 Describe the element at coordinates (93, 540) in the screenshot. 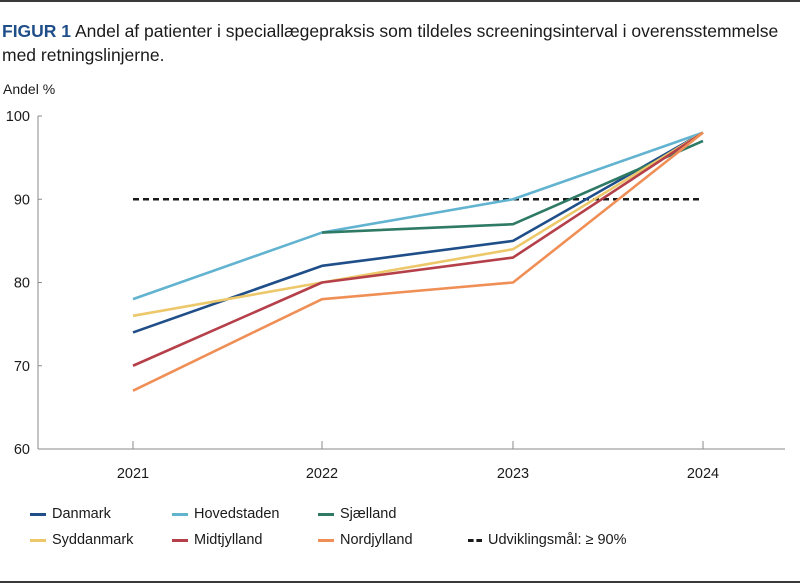

I see `legend-label: Syddanmark` at that location.